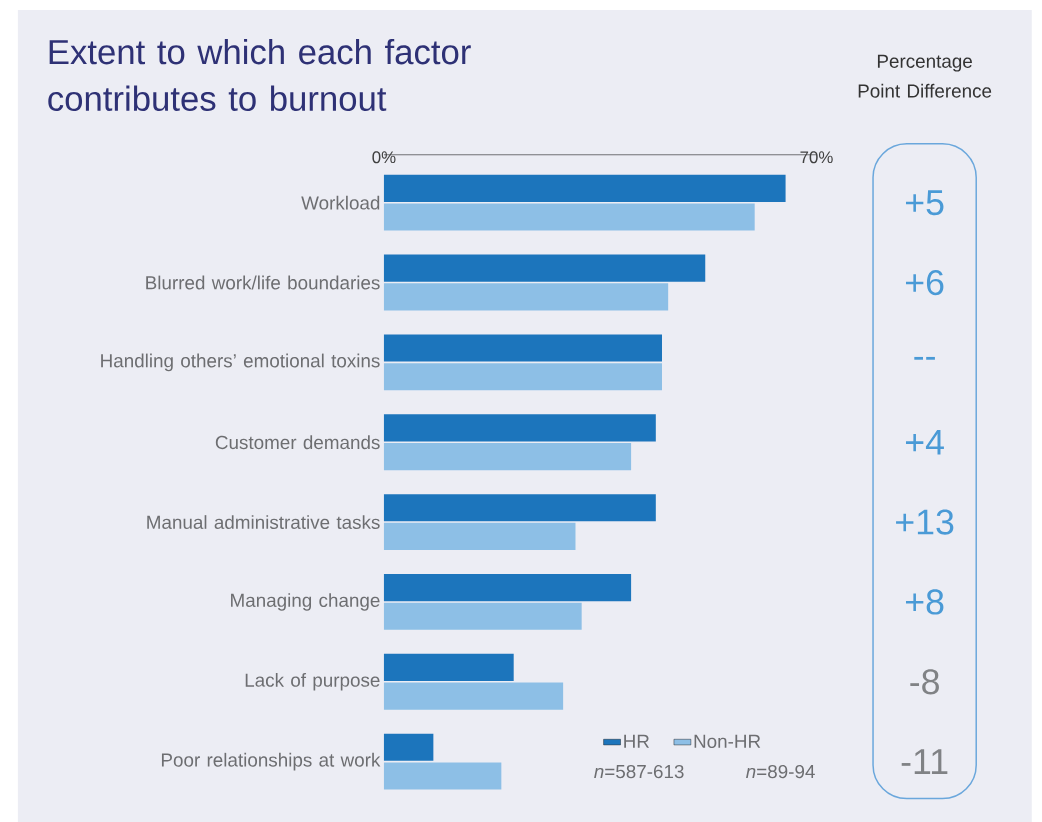 The width and height of the screenshot is (1042, 822). What do you see at coordinates (639, 771) in the screenshot?
I see `annotation: n=587-613` at bounding box center [639, 771].